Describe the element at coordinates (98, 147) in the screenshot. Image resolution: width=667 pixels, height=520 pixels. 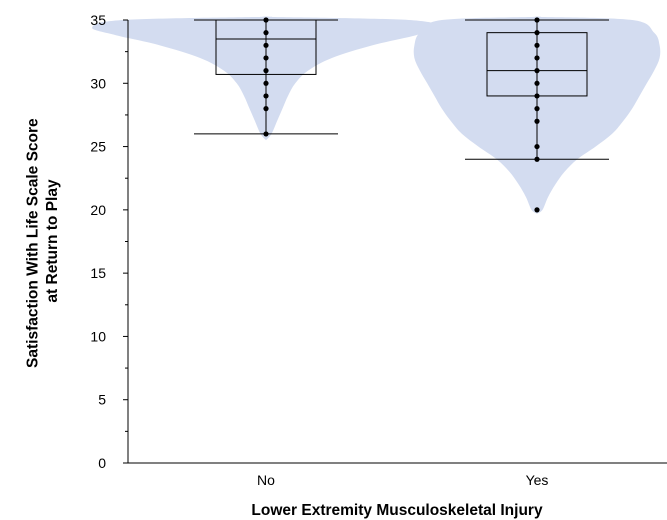
I see `y-tick-label: 25` at that location.